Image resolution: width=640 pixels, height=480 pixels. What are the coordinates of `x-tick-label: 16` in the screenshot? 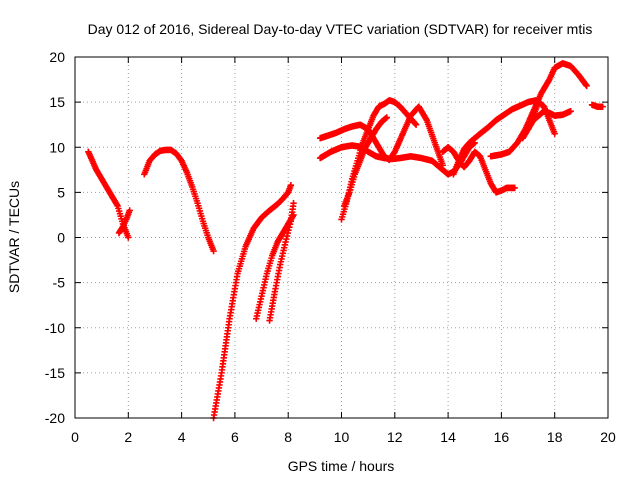 It's located at (502, 437).